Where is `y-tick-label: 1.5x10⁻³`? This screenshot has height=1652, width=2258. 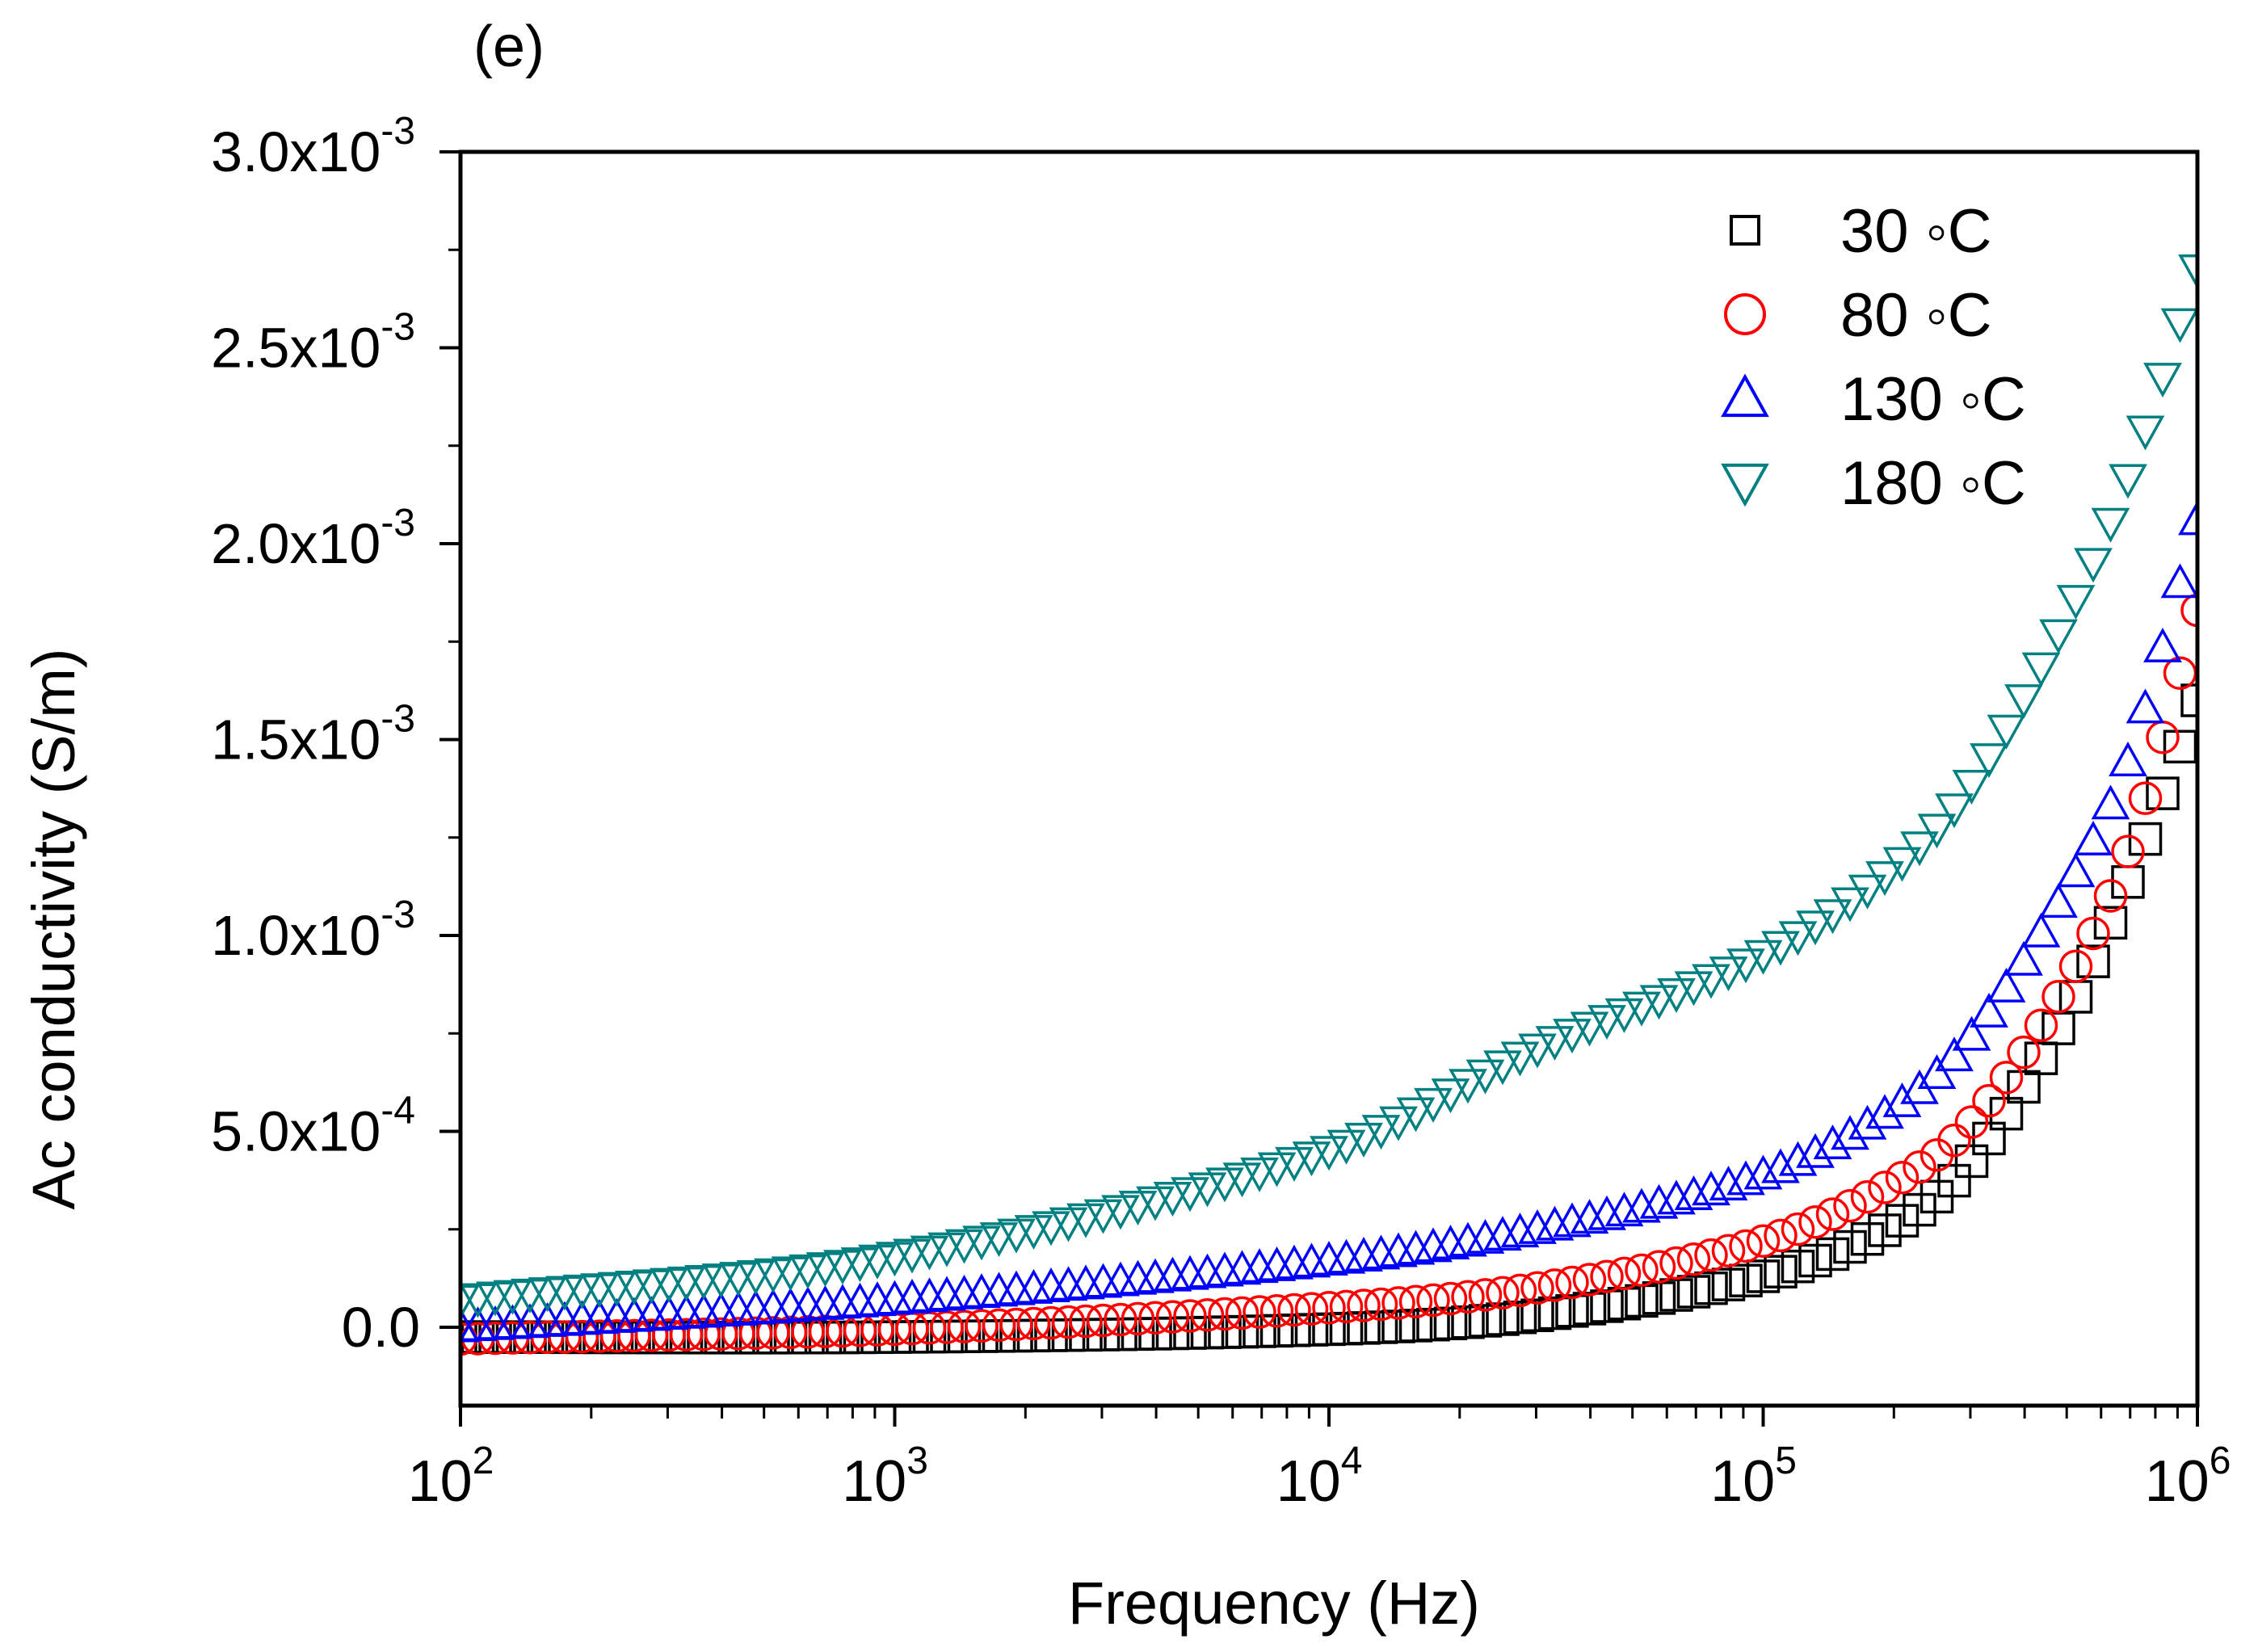
y-tick-label: 1.5x10⁻³ is located at coordinates (313, 734).